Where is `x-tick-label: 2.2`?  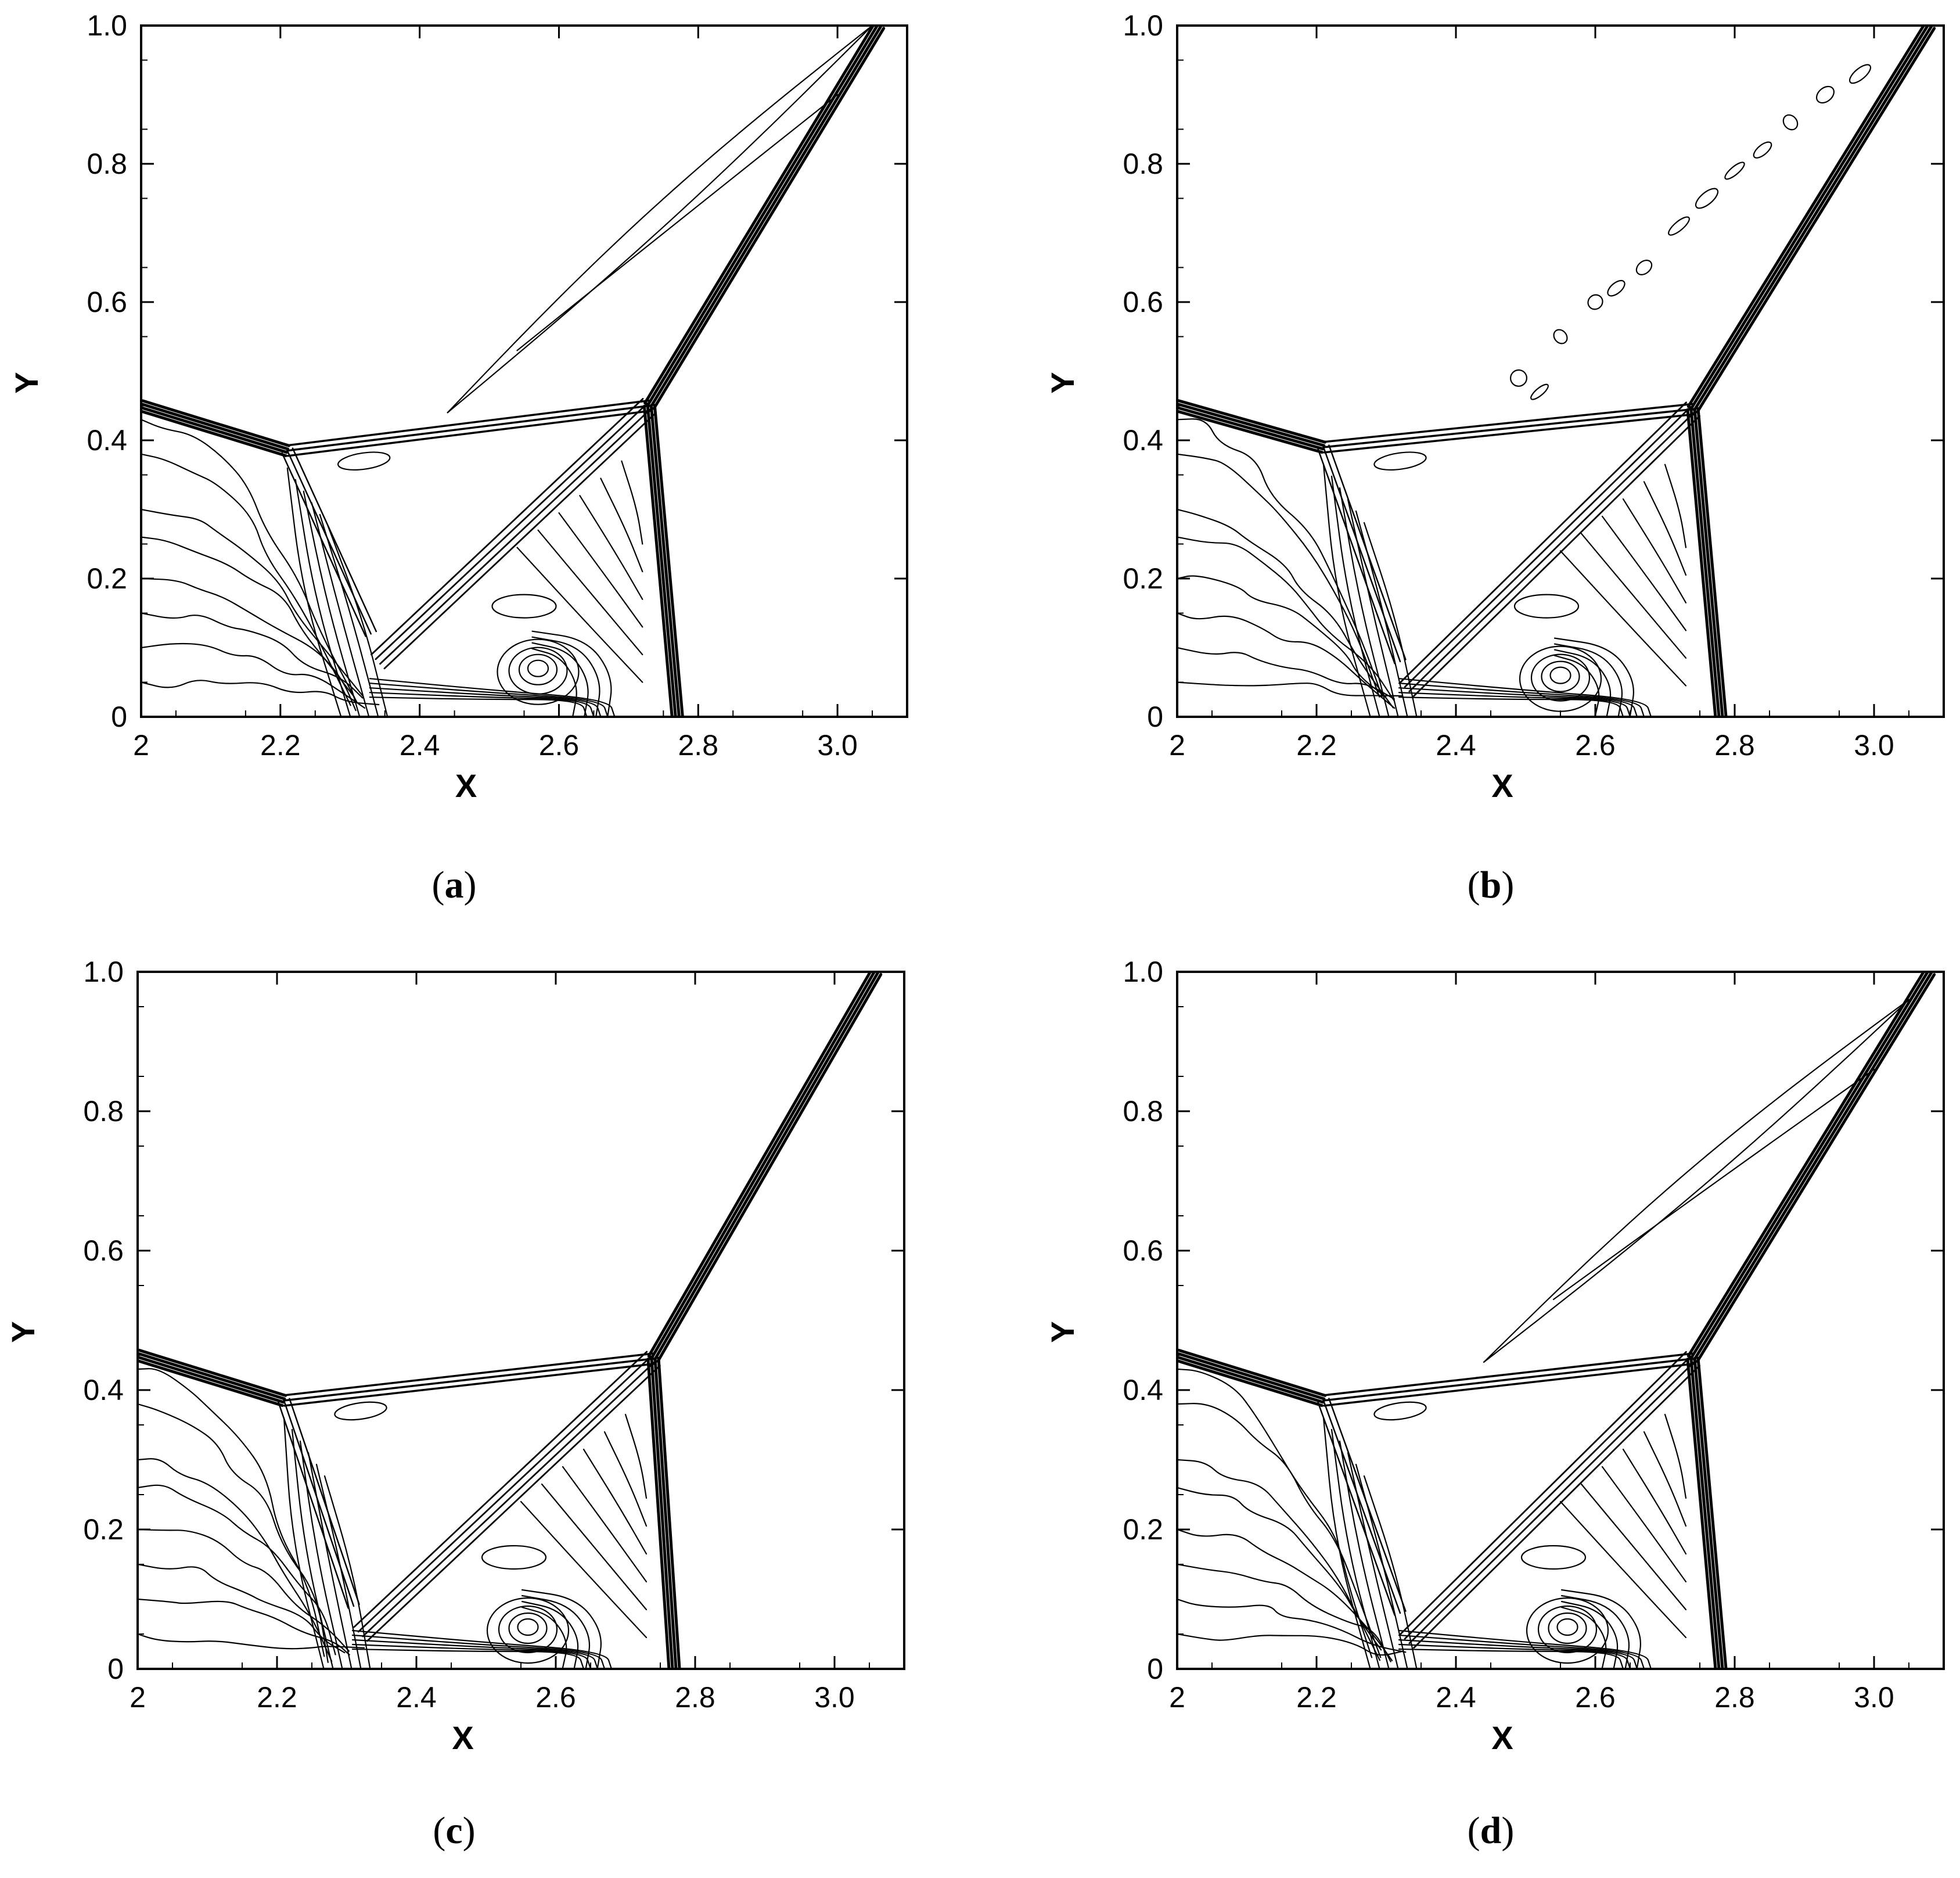 x-tick-label: 2.2 is located at coordinates (280, 745).